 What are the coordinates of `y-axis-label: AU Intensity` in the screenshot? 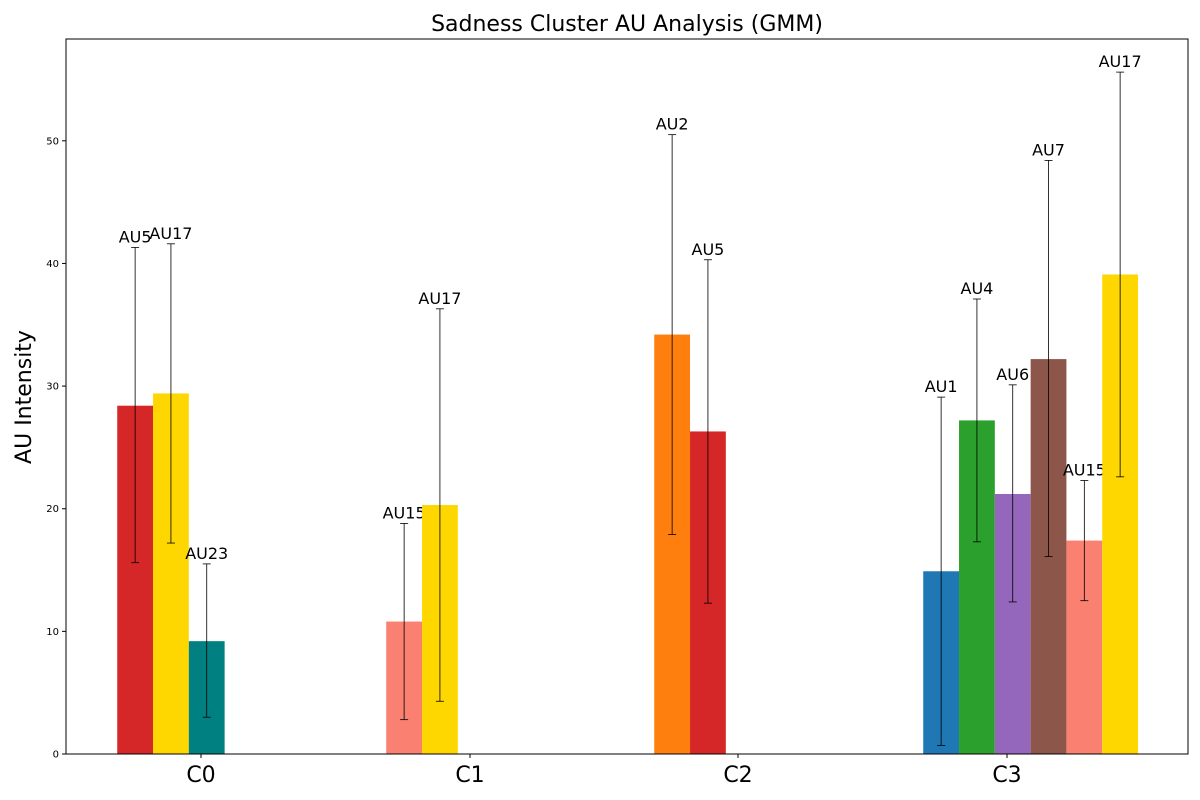 It's located at (24, 397).